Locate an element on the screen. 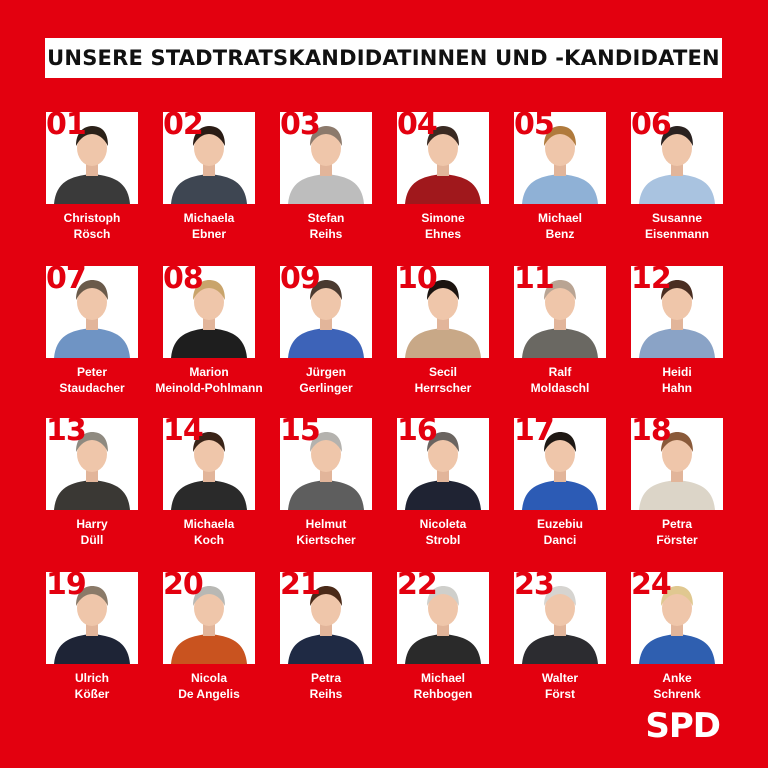  candidate-name: Marion Meinold-Pohlmann is located at coordinates (209, 380).